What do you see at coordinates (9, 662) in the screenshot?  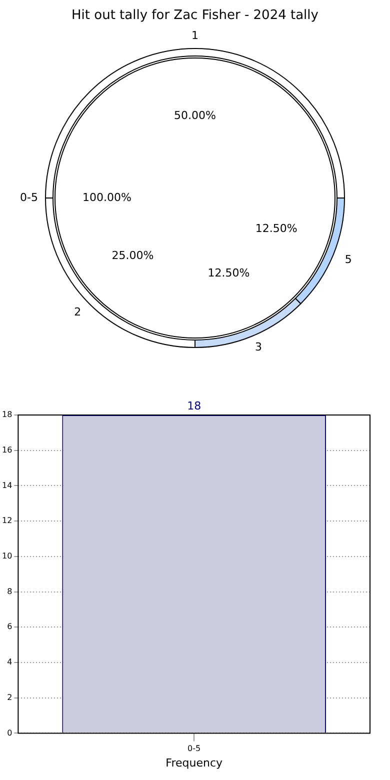 I see `y-tick-label: 4` at bounding box center [9, 662].